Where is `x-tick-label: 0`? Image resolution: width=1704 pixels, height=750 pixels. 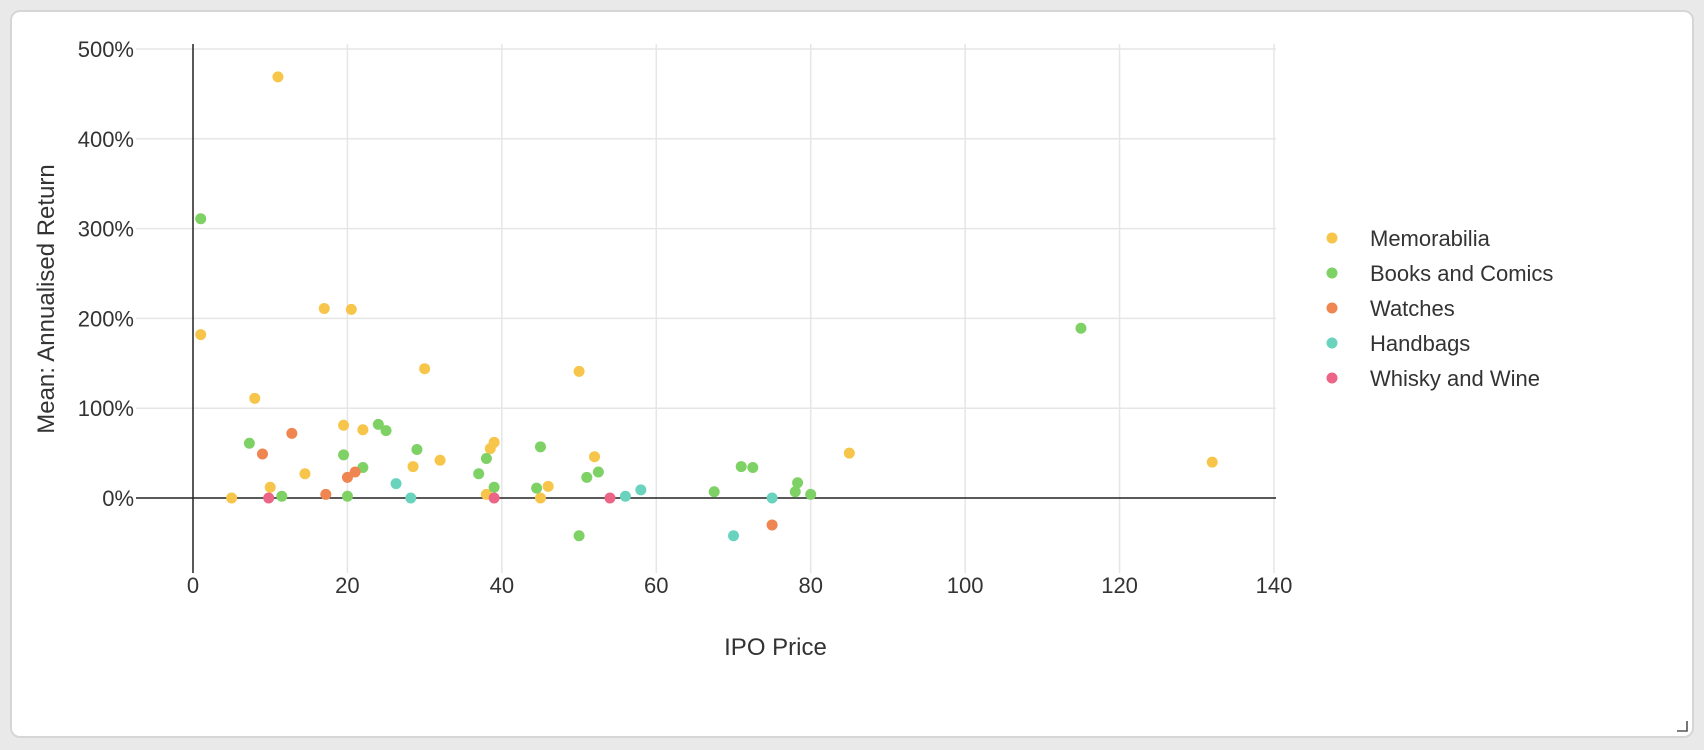
x-tick-label: 0 is located at coordinates (193, 585).